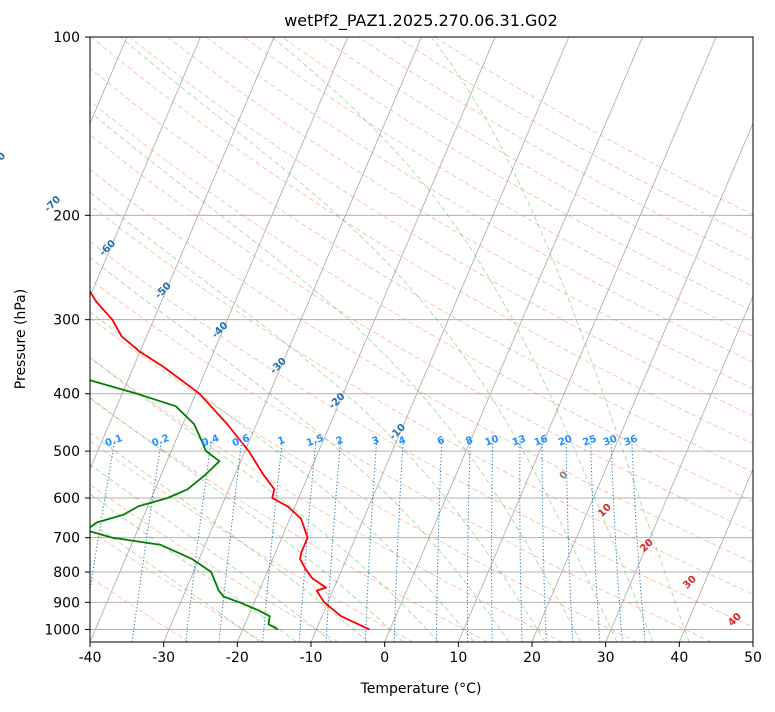 The height and width of the screenshot is (712, 775). Describe the element at coordinates (66, 395) in the screenshot. I see `y-tick-label: 400` at that location.